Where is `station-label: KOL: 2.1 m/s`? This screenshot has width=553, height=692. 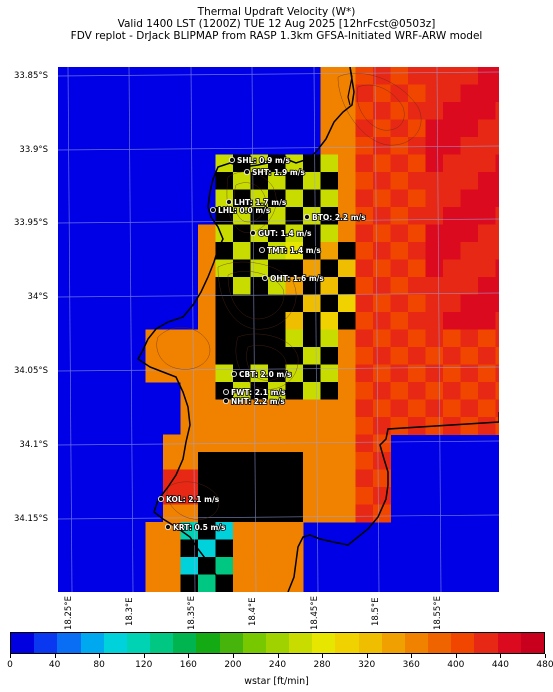 station-label: KOL: 2.1 m/s is located at coordinates (193, 499).